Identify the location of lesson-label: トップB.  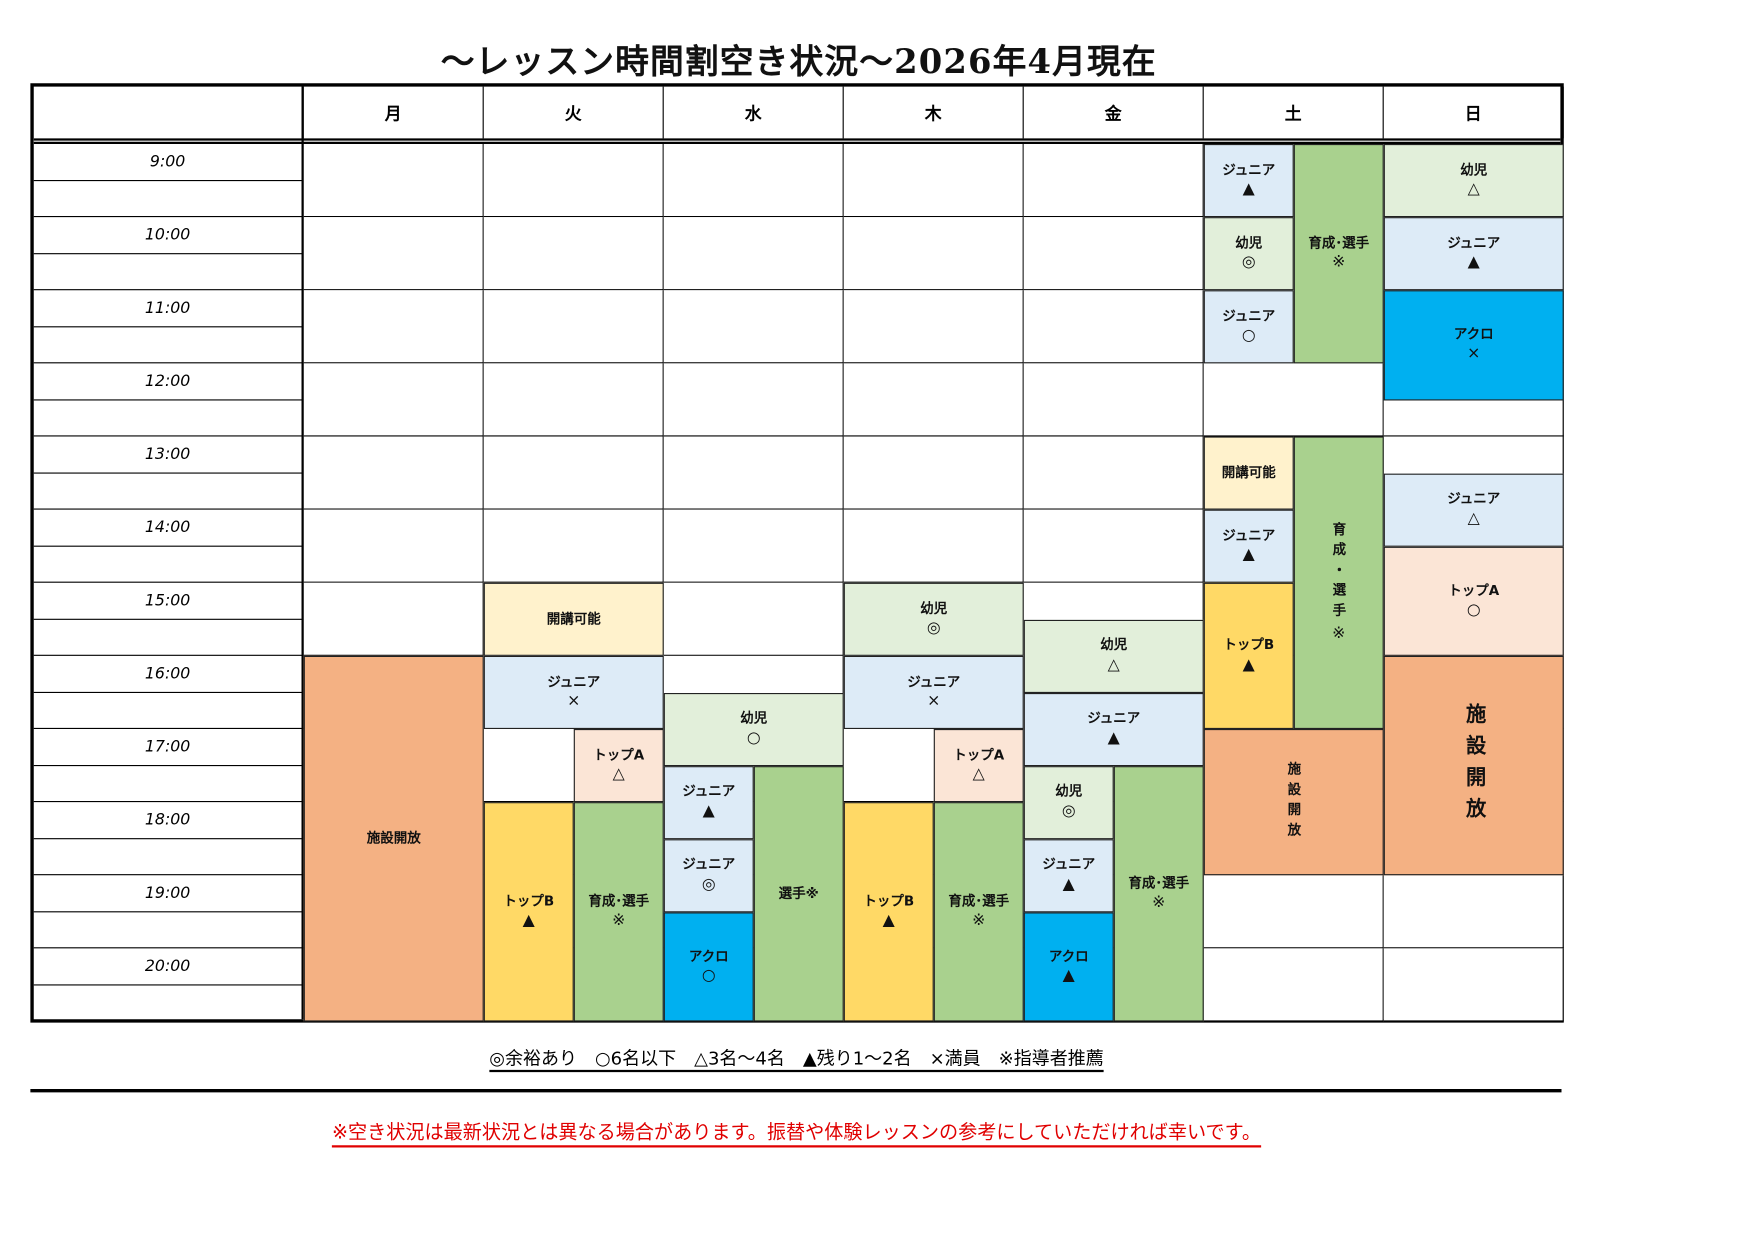
(1249, 645).